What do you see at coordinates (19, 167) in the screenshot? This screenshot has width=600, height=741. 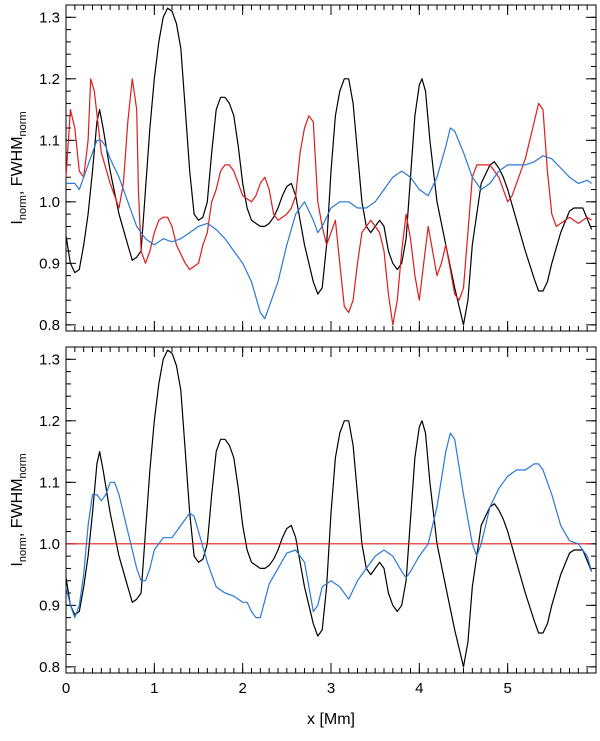 I see `y-axis-label-top: Inorm, FWHMnorm` at bounding box center [19, 167].